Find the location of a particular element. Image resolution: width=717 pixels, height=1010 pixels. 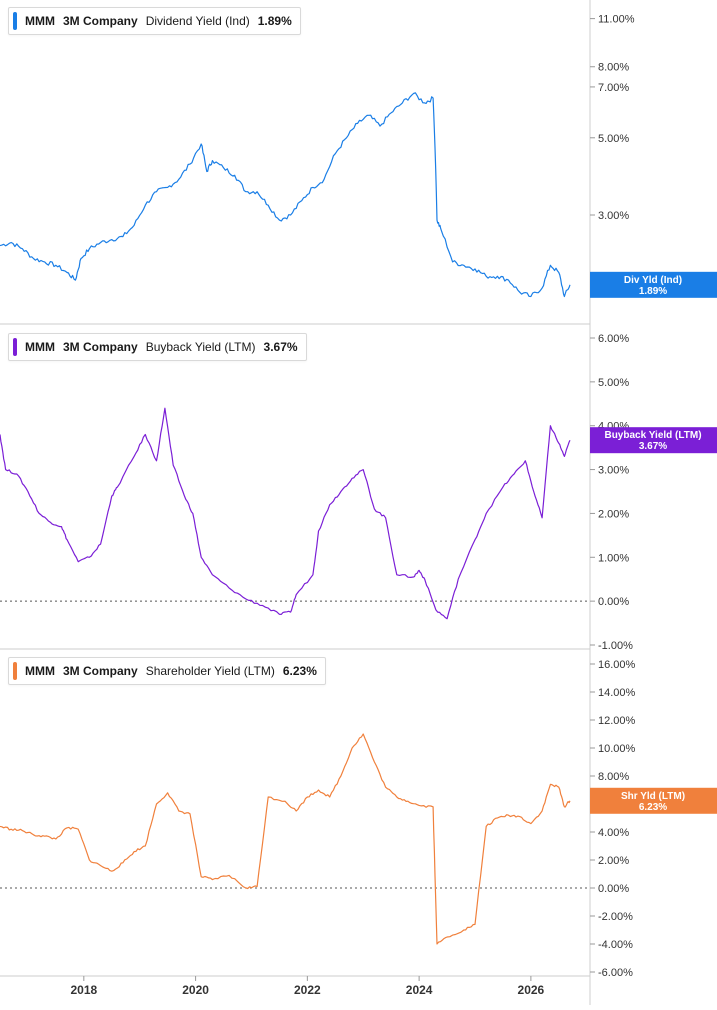

y-tick-label: -2.00% is located at coordinates (615, 917).